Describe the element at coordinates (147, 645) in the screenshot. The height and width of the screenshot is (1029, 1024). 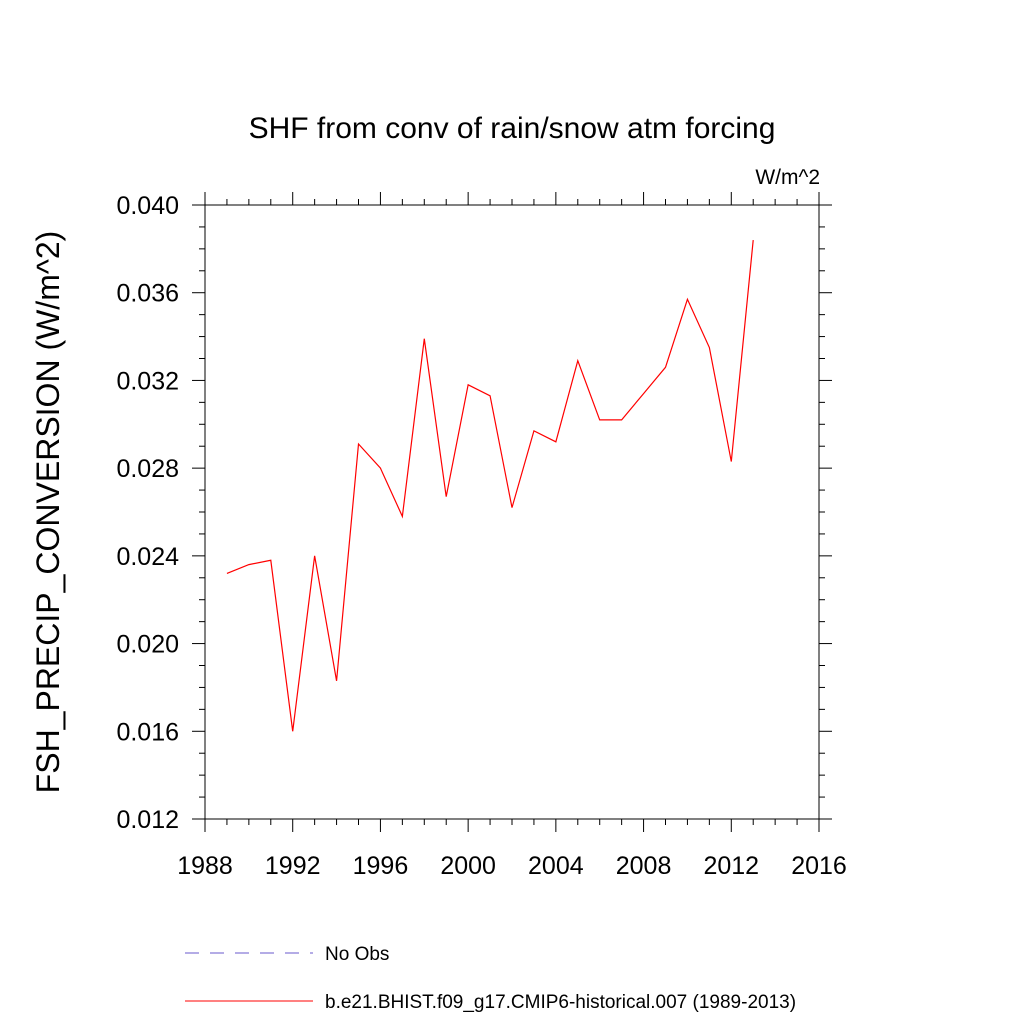
I see `y-tick-label: 0.020` at that location.